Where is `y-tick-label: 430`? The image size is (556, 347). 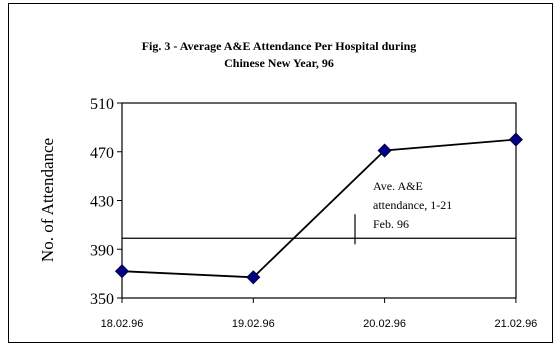 y-tick-label: 430 is located at coordinates (102, 202).